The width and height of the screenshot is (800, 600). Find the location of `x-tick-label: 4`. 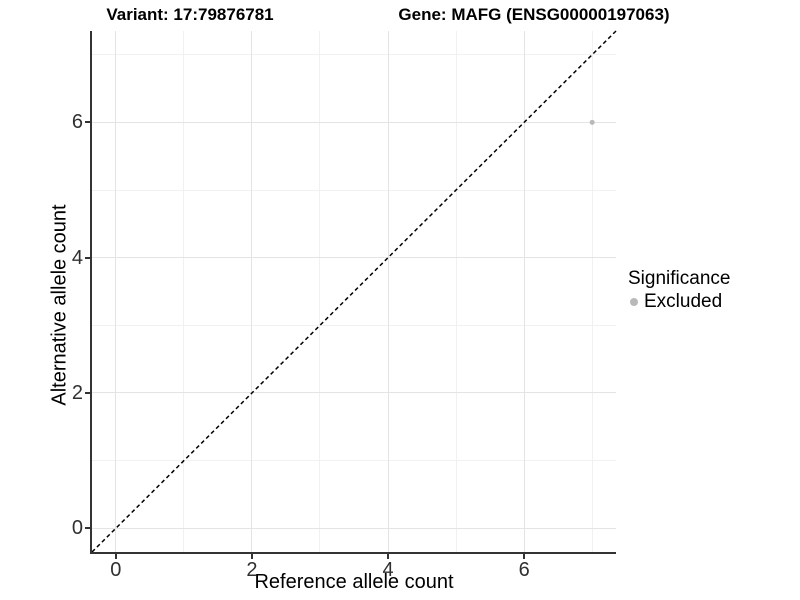

x-tick-label: 4 is located at coordinates (388, 570).